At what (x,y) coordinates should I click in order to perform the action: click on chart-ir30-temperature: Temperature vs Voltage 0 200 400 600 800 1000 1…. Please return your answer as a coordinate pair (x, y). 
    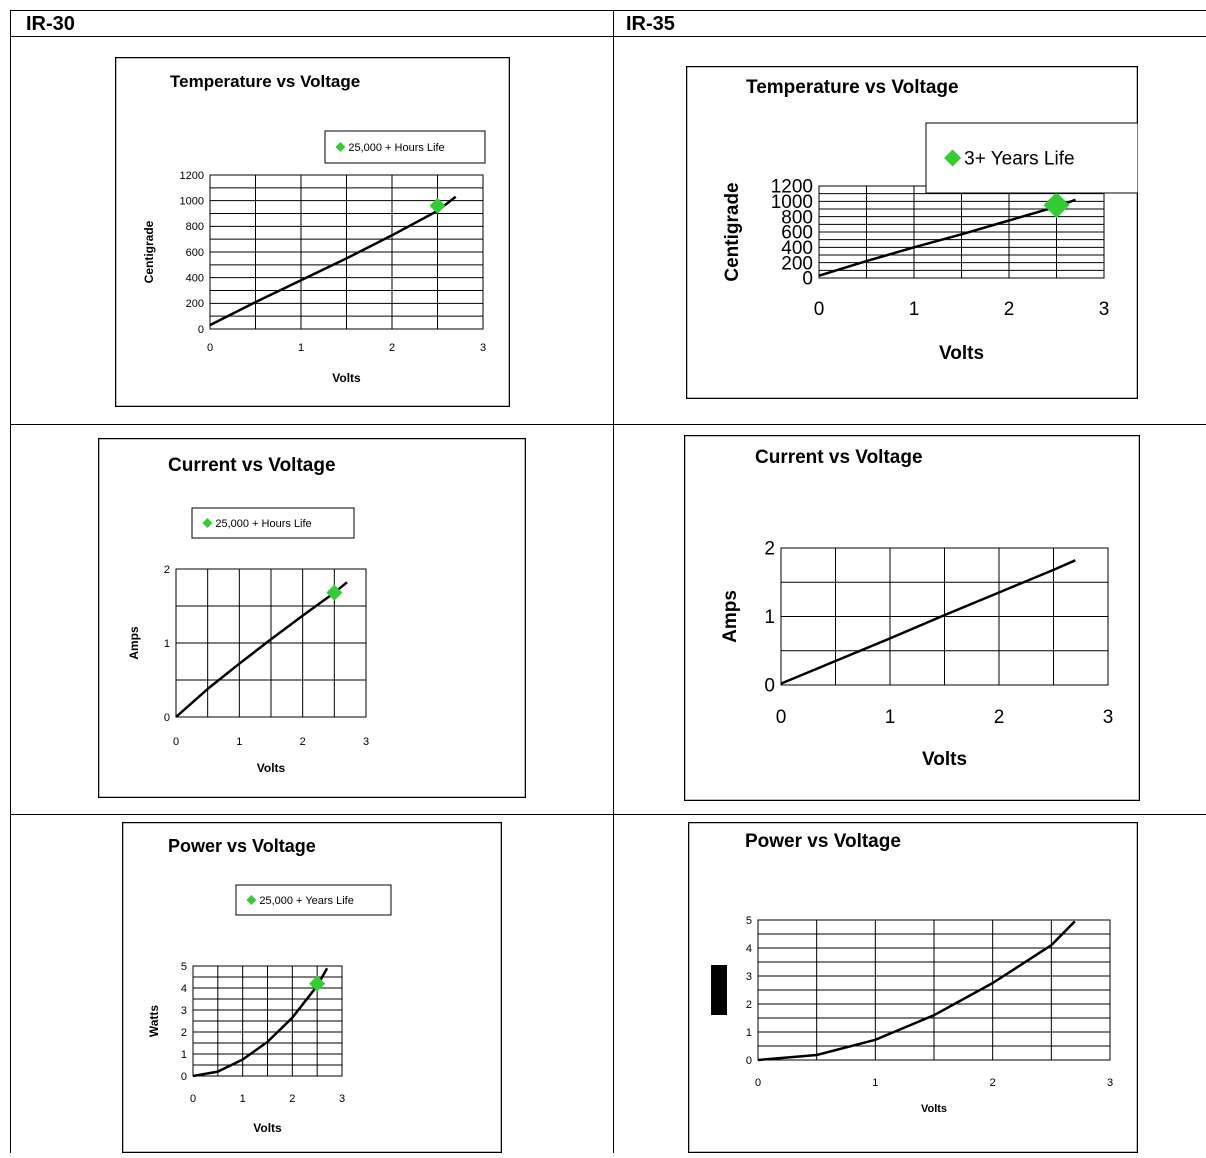
    Looking at the image, I should click on (312, 232).